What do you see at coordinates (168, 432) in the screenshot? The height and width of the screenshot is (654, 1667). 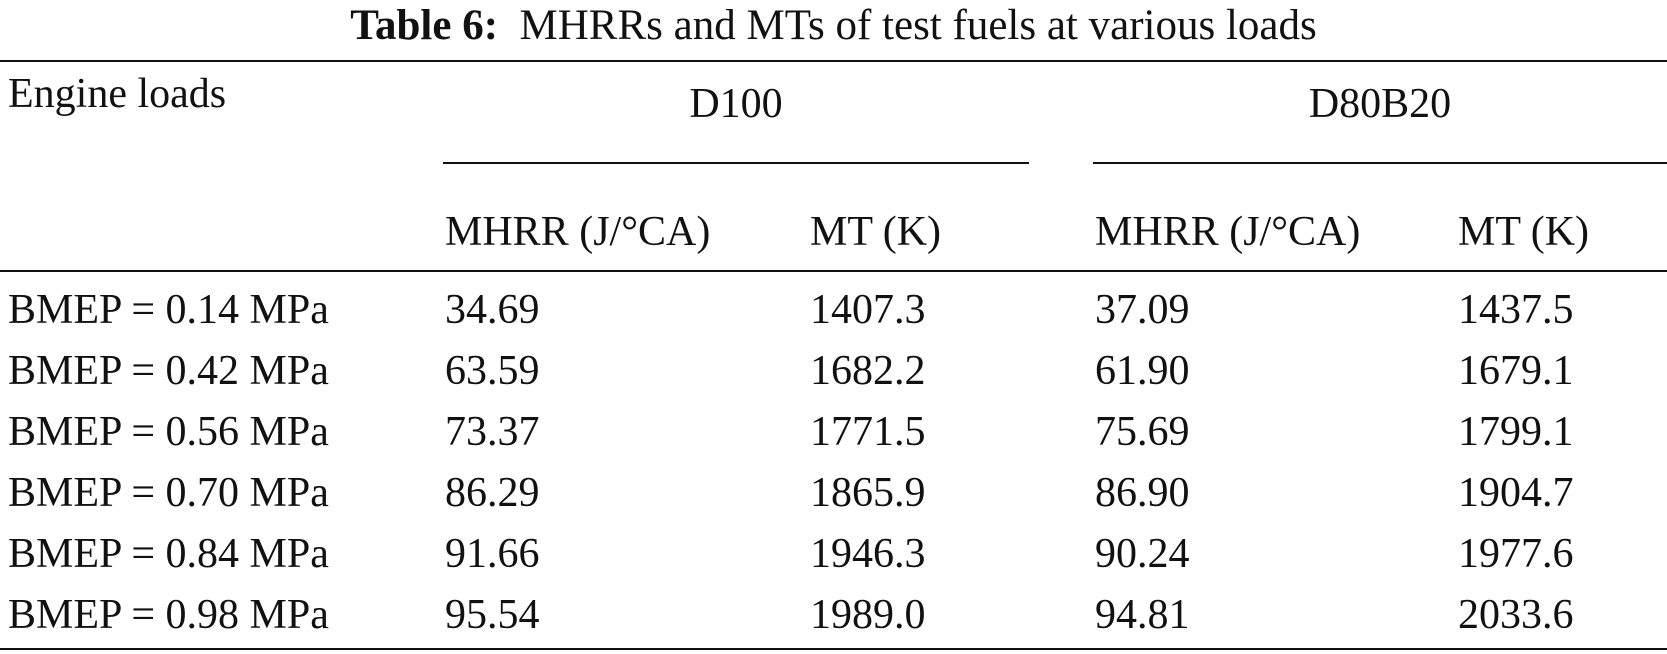 I see `row-load: BMEP = 0.56 MPa` at bounding box center [168, 432].